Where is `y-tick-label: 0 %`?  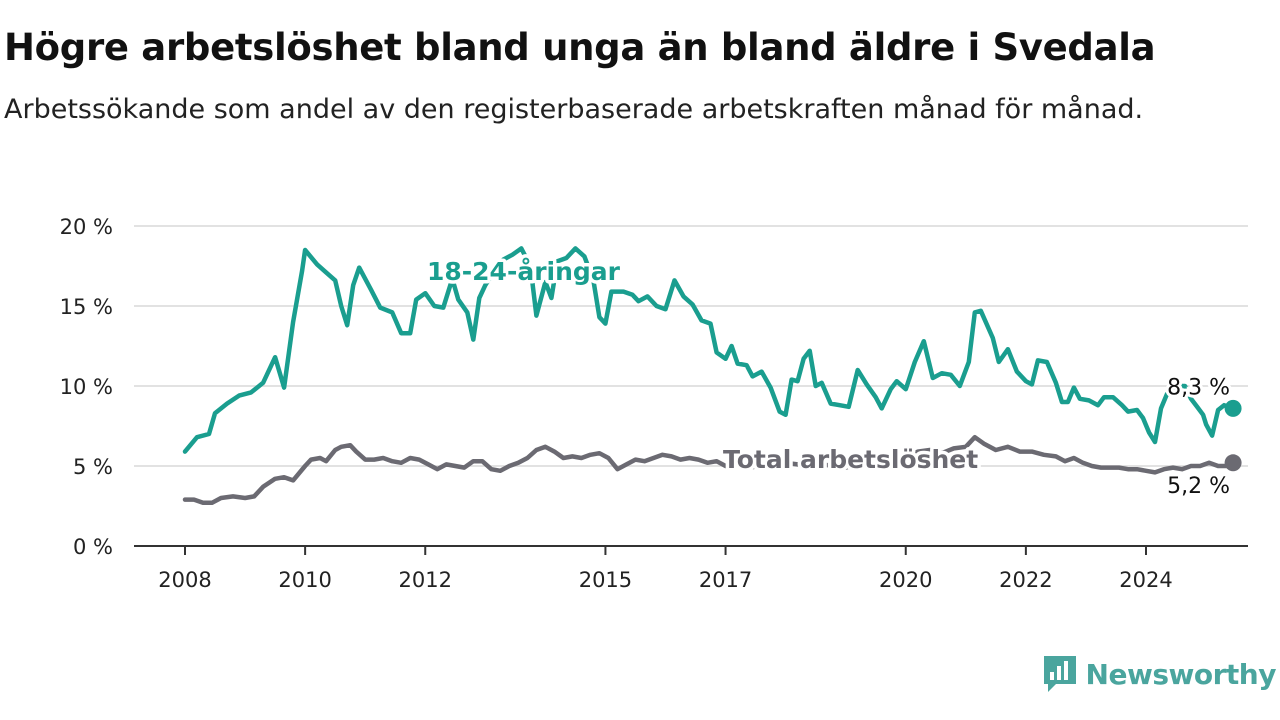
y-tick-label: 0 % is located at coordinates (93, 547).